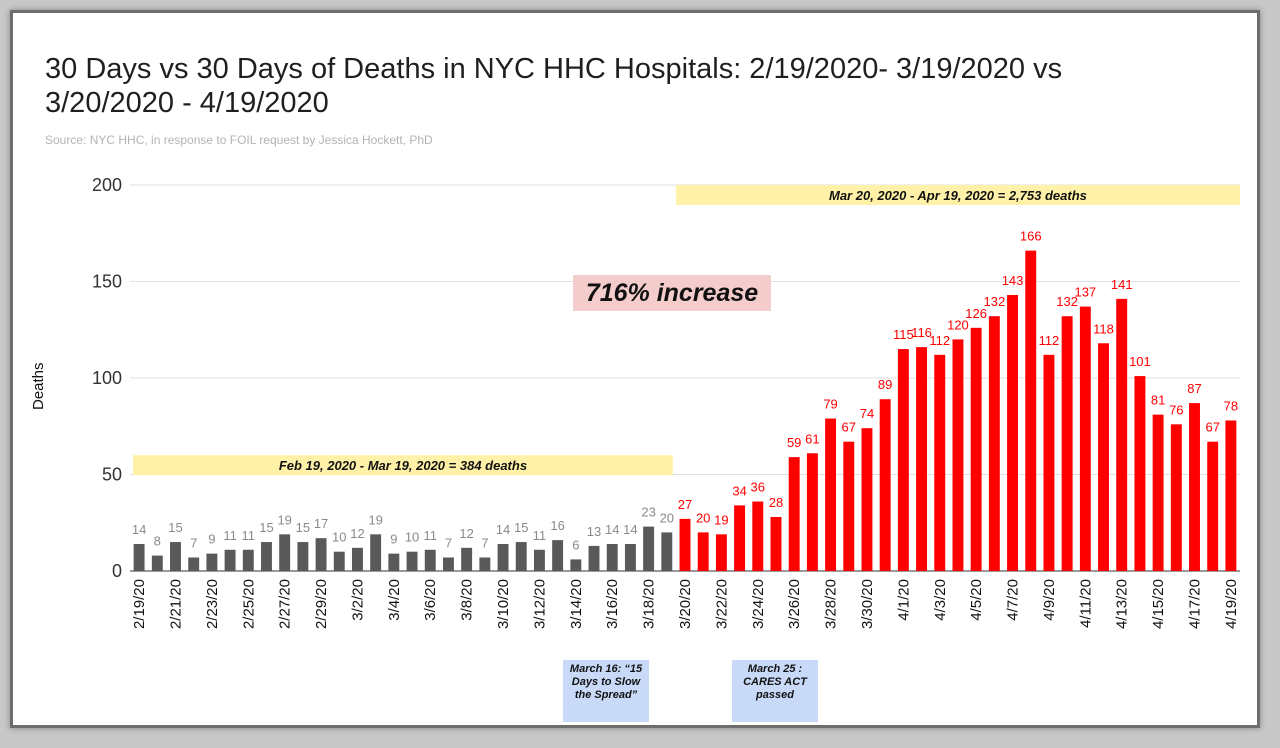 This screenshot has width=1280, height=748. I want to click on x-tick-label: 3/12/20, so click(539, 604).